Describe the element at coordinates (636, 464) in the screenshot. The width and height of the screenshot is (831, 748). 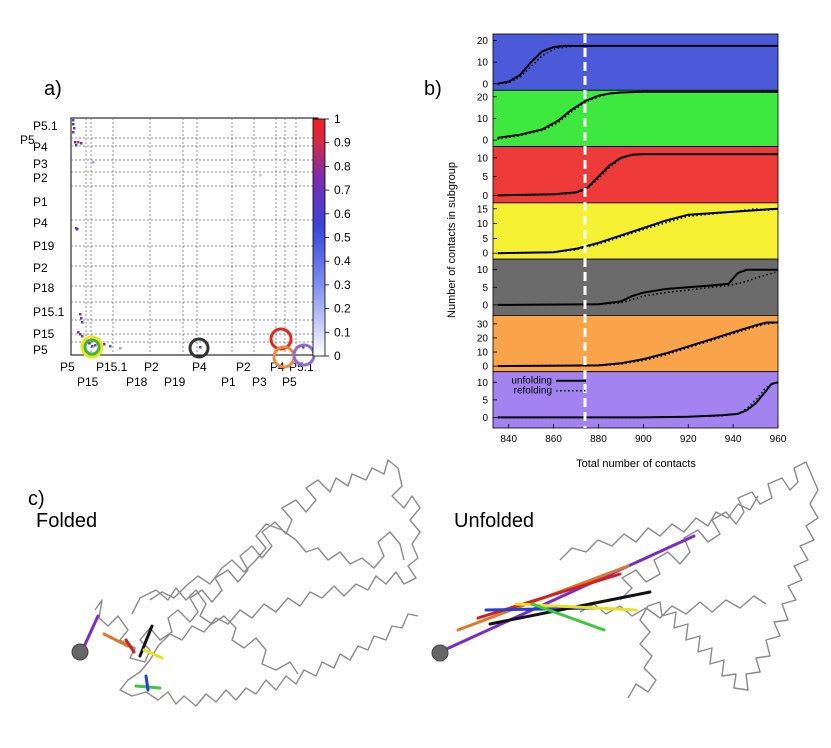
I see `chart-x-axis-label: Total number of contacts` at that location.